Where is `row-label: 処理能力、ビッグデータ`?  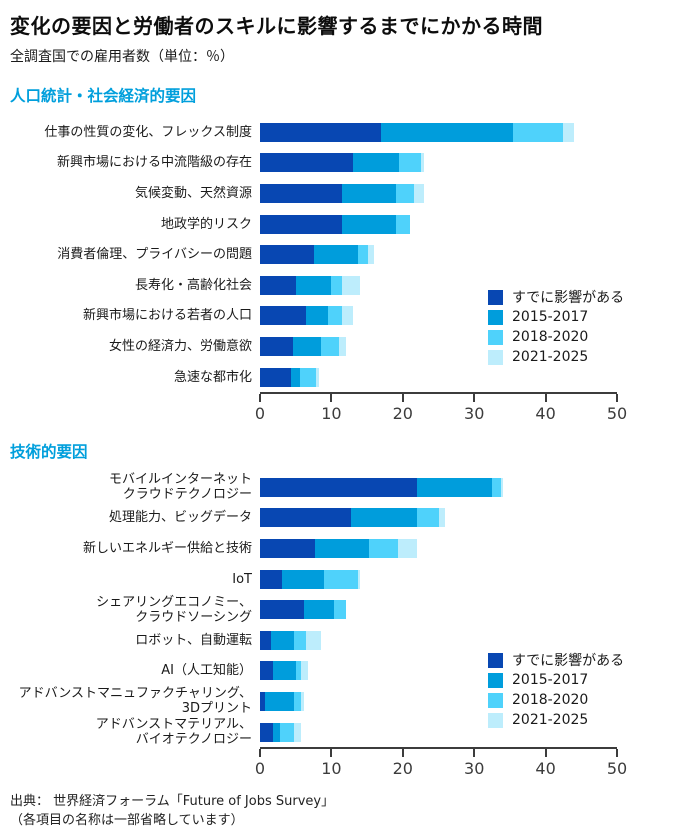
row-label: 処理能力、ビッグデータ is located at coordinates (180, 518).